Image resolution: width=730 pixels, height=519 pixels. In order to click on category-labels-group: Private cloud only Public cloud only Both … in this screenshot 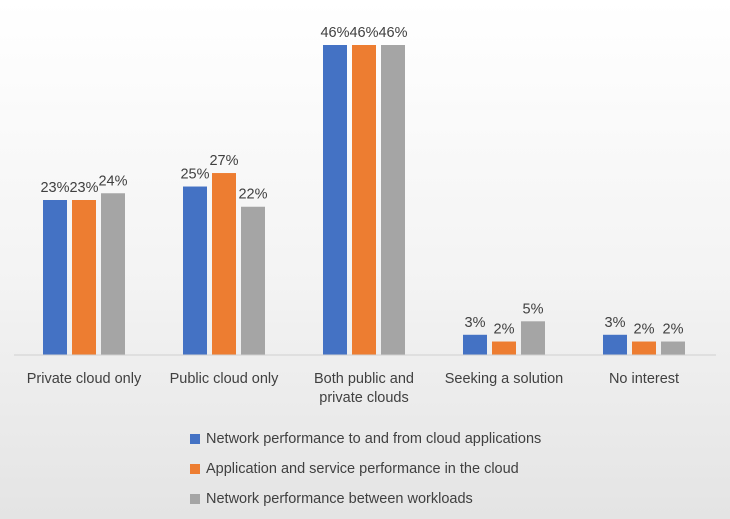, I will do `click(353, 388)`.